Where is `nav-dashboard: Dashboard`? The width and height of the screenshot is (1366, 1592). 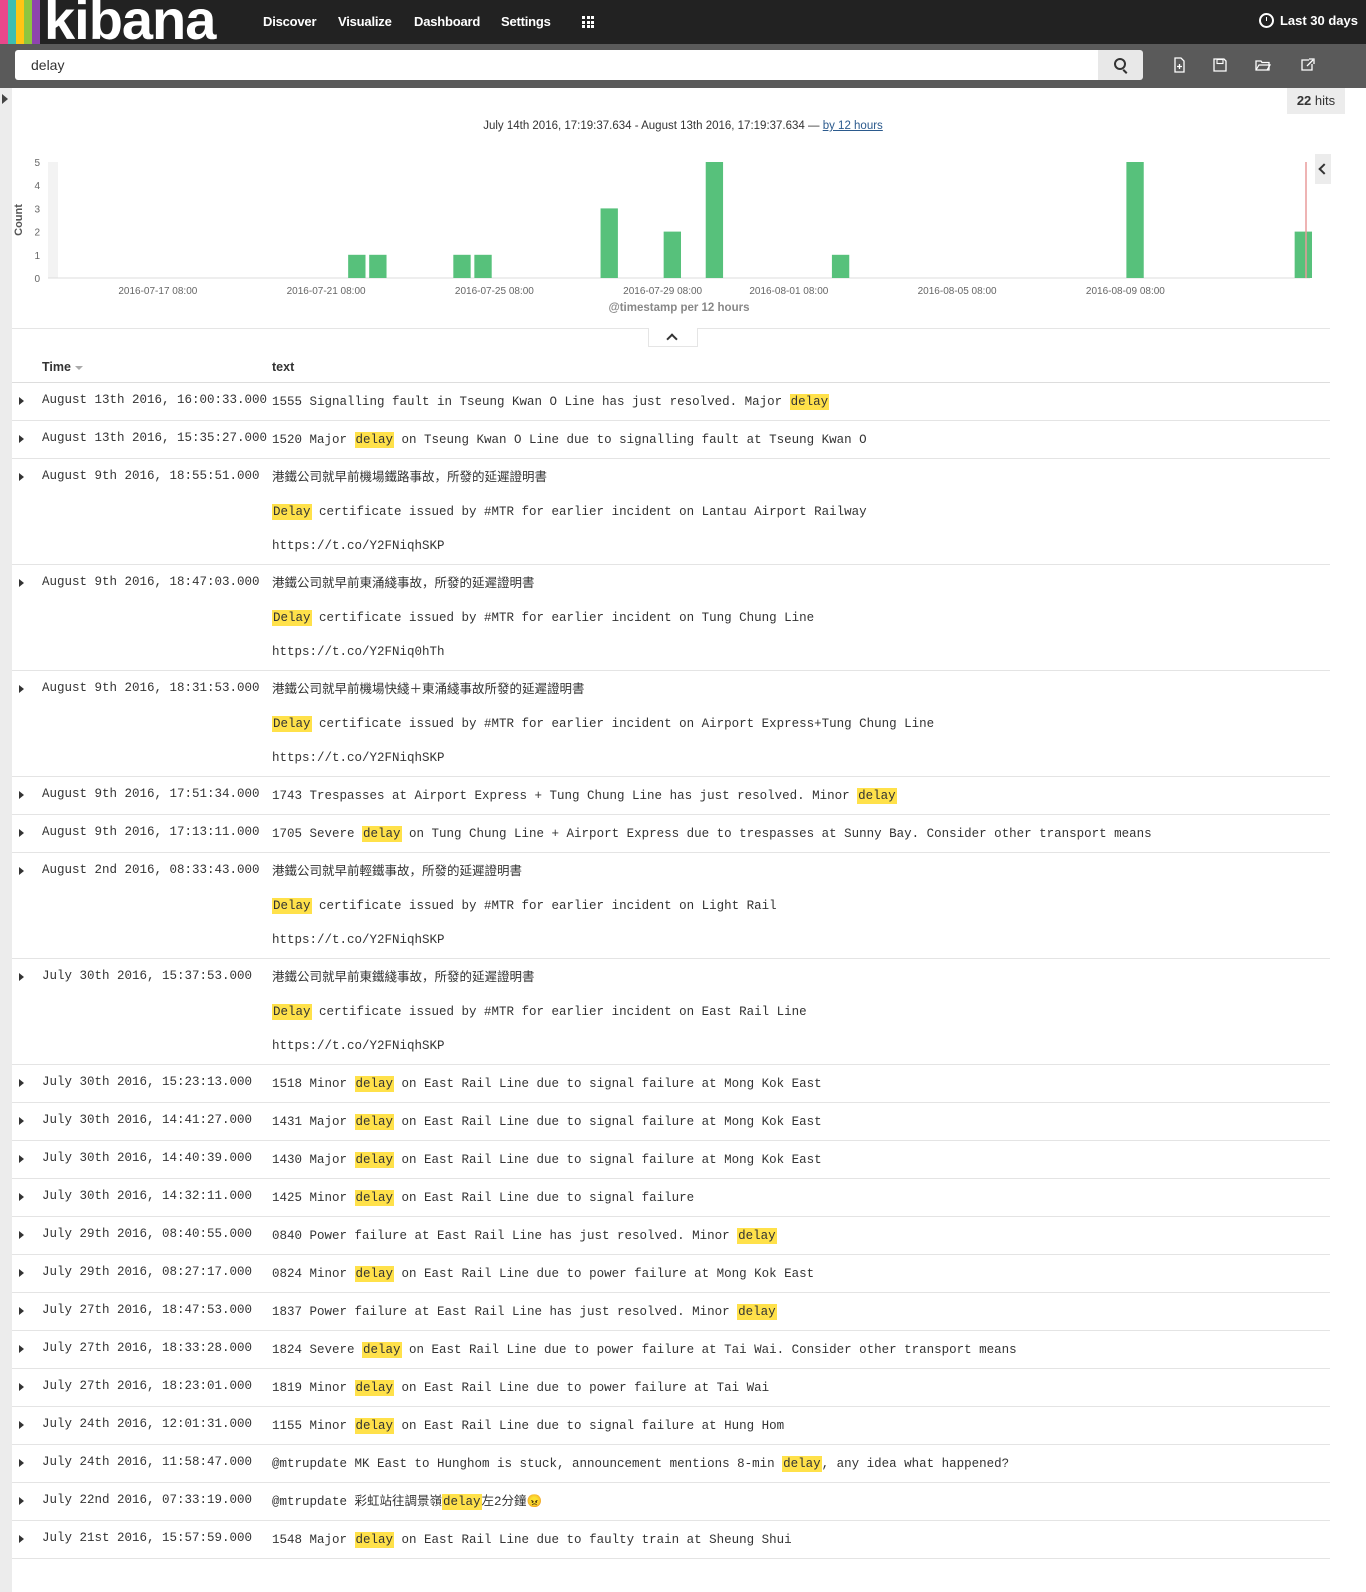 nav-dashboard: Dashboard is located at coordinates (447, 21).